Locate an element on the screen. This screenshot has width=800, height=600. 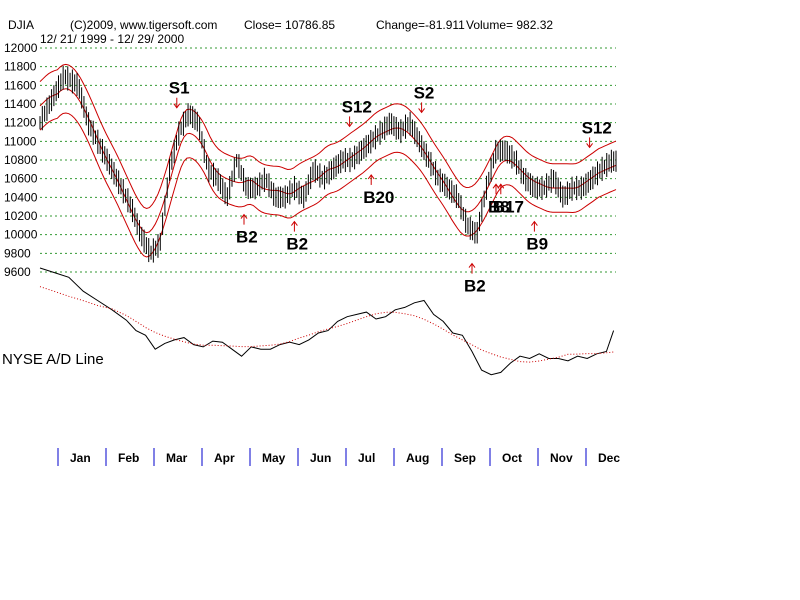
month-label: Dec is located at coordinates (609, 458).